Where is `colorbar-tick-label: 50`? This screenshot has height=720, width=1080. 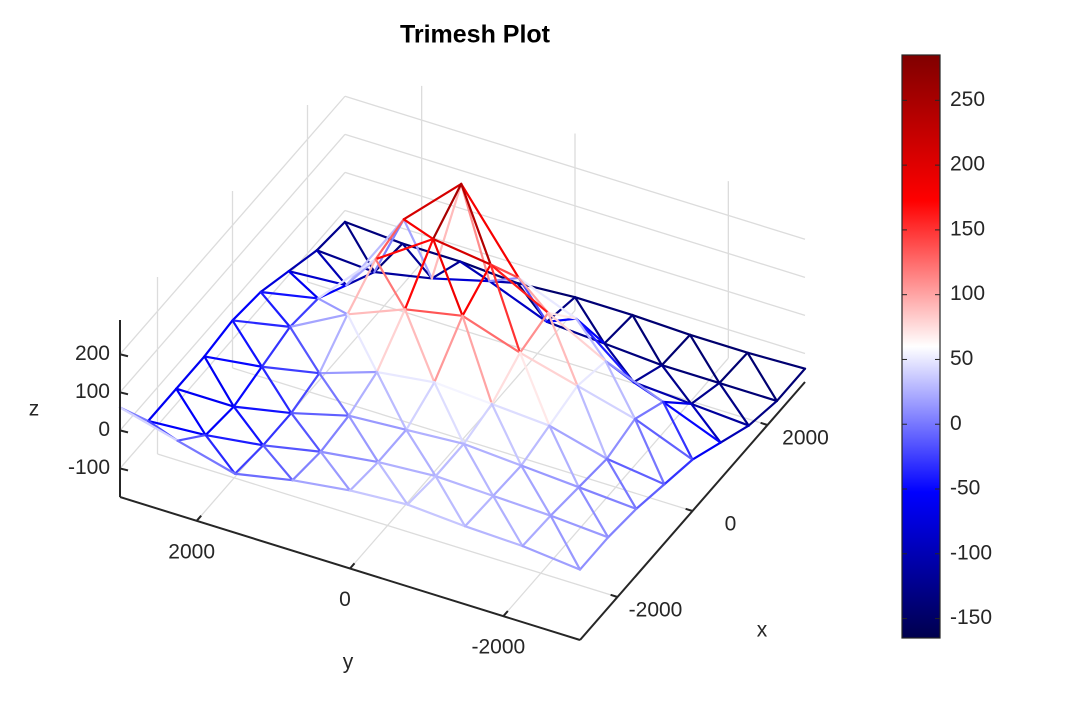 colorbar-tick-label: 50 is located at coordinates (961, 358).